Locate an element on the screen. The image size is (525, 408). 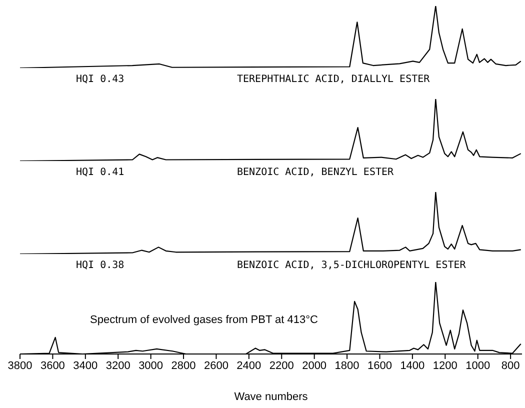
x-tick-label: 2400 is located at coordinates (249, 366).